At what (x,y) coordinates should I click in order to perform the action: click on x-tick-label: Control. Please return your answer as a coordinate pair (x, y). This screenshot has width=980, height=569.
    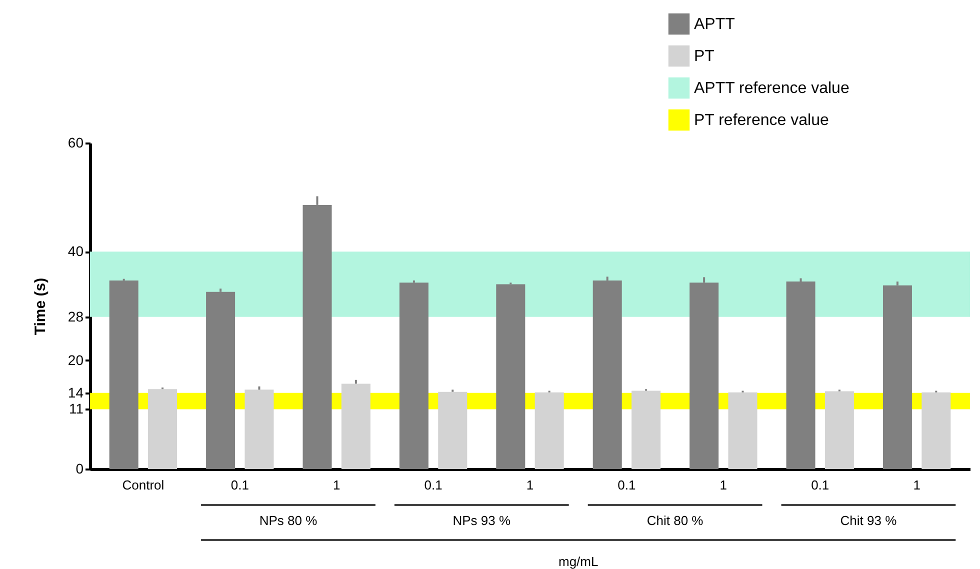
    Looking at the image, I should click on (143, 485).